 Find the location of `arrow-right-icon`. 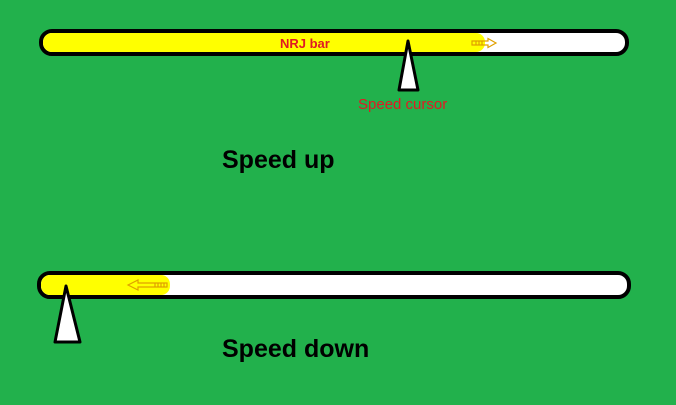

arrow-right-icon is located at coordinates (484, 43).